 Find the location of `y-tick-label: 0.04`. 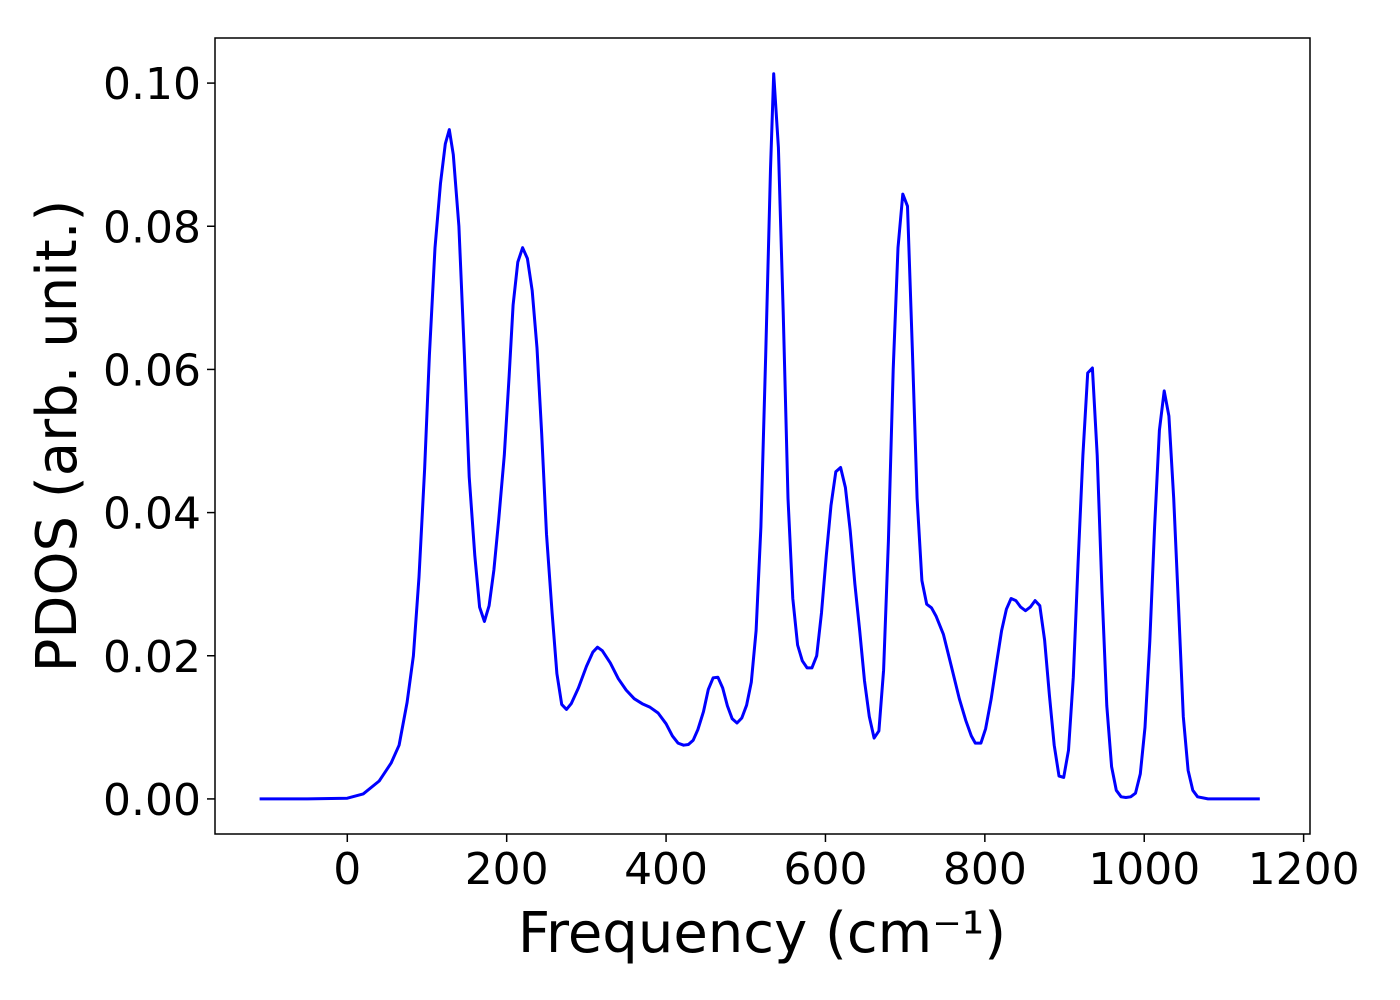

y-tick-label: 0.04 is located at coordinates (152, 514).